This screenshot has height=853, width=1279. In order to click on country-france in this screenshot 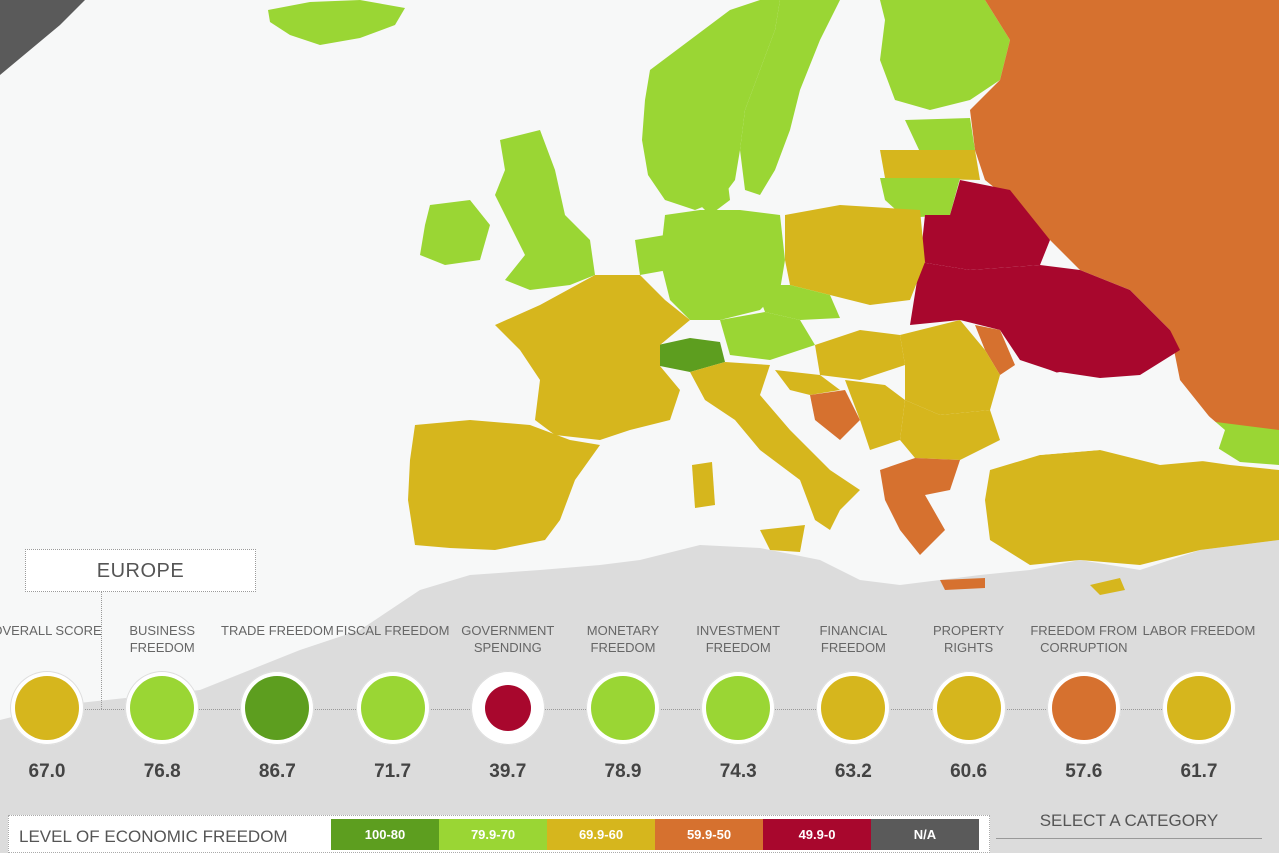, I will do `click(592, 357)`.